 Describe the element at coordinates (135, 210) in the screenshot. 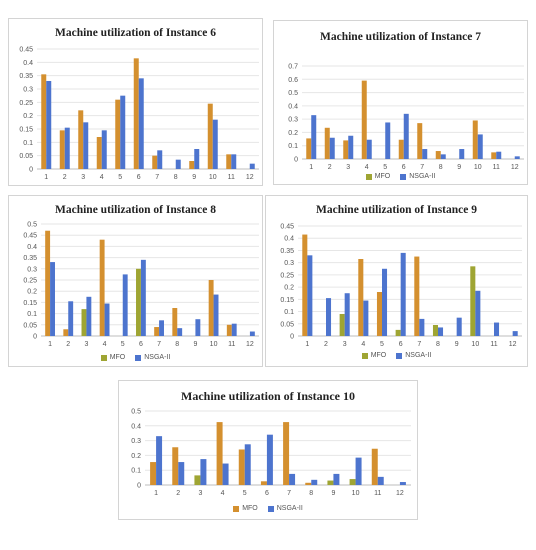

I see `chart-title: Machine utilization of Instance 8` at that location.